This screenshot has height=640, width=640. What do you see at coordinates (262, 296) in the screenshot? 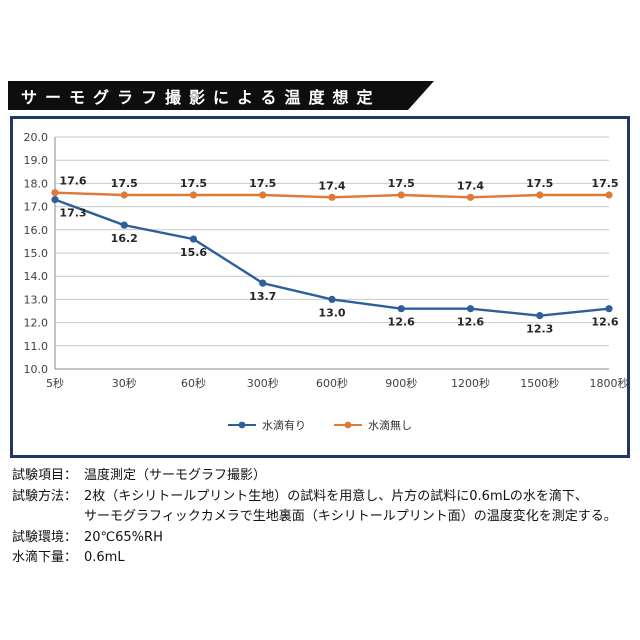
I see `data-label: 13.7` at bounding box center [262, 296].